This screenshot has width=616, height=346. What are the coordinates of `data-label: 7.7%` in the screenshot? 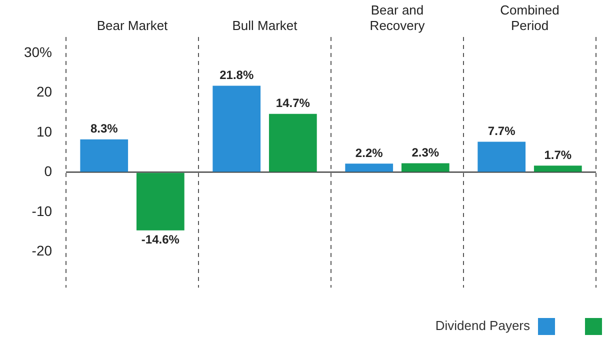 It's located at (502, 131).